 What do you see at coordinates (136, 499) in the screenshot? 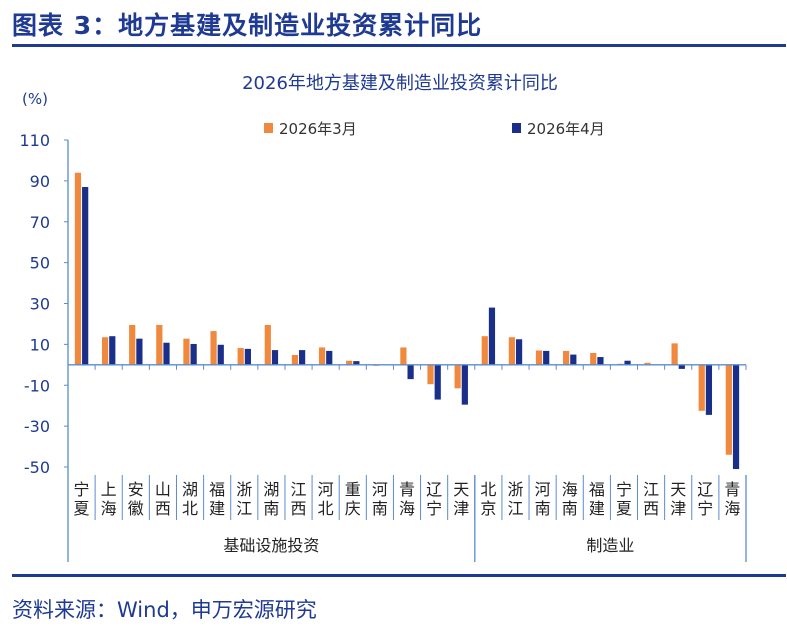
I see `x-tick-label: 安徽` at bounding box center [136, 499].